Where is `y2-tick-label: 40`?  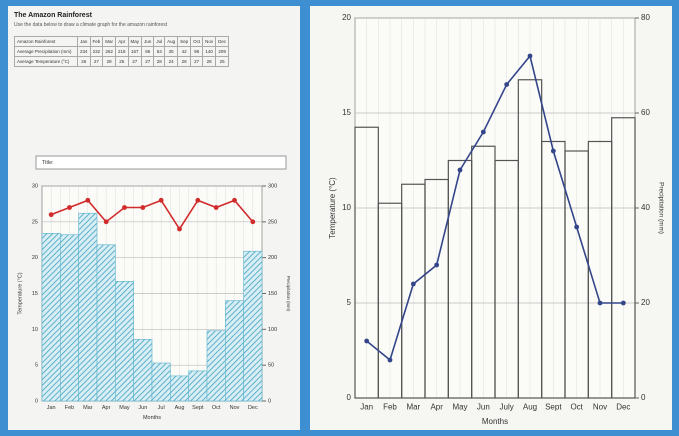
y2-tick-label: 40 is located at coordinates (645, 207).